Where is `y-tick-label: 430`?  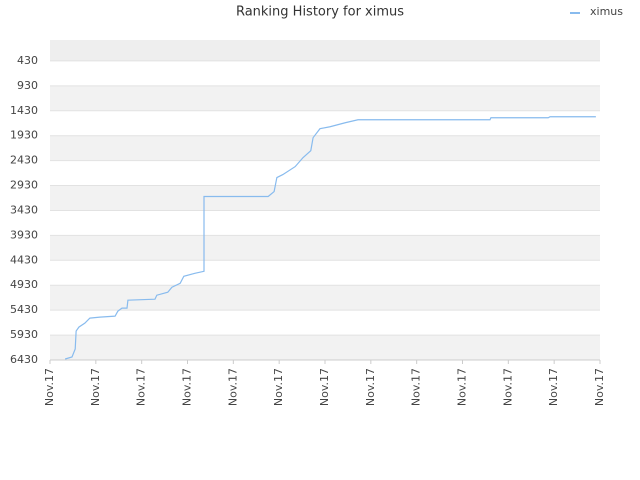 y-tick-label: 430 is located at coordinates (27, 60).